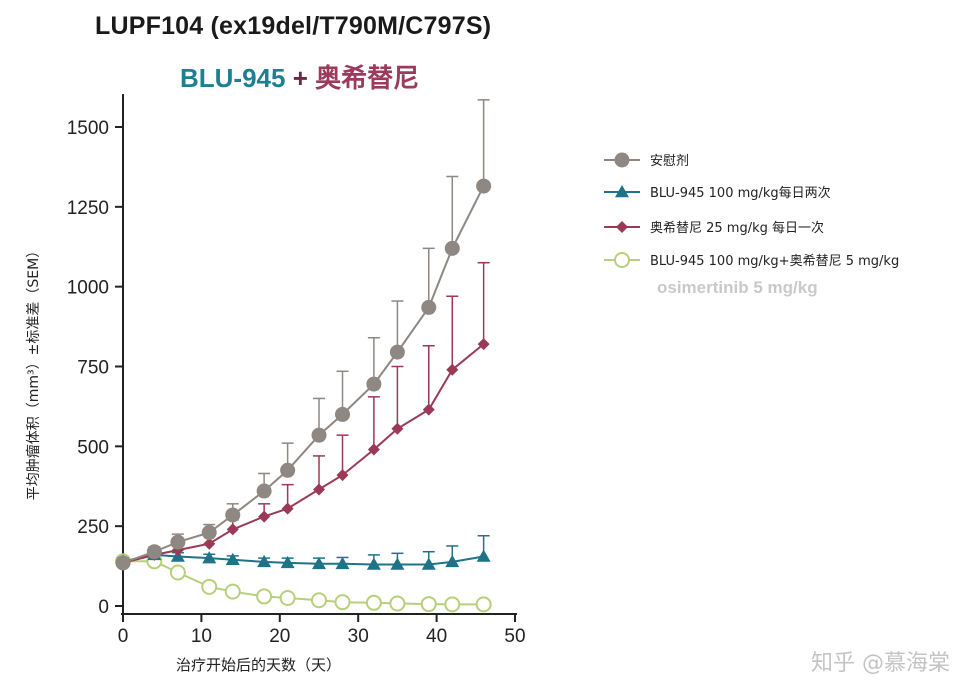 The height and width of the screenshot is (698, 976). I want to click on y-tick-label: 500, so click(93, 447).